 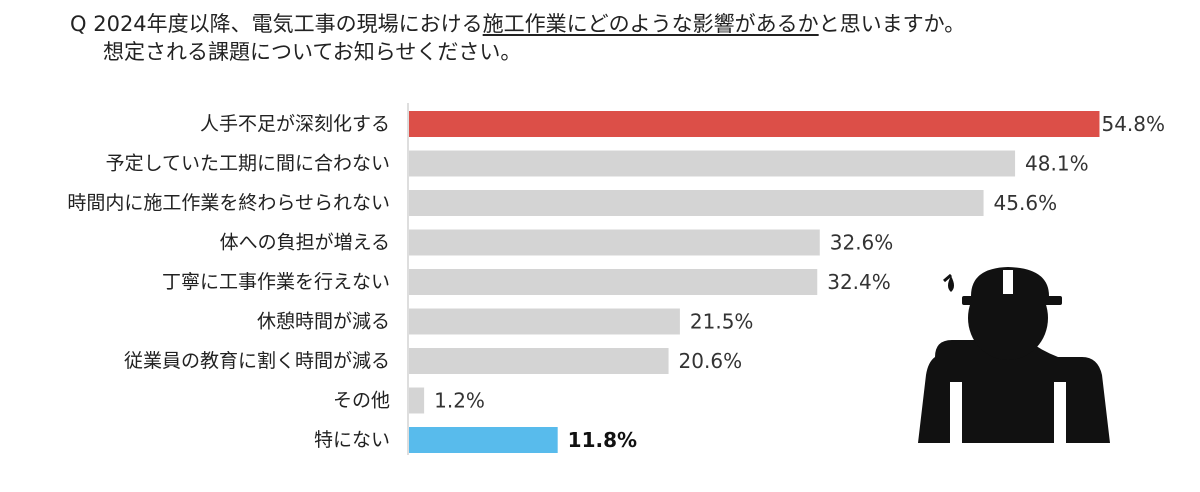 What do you see at coordinates (78, 24) in the screenshot?
I see `question-prefix: Q` at bounding box center [78, 24].